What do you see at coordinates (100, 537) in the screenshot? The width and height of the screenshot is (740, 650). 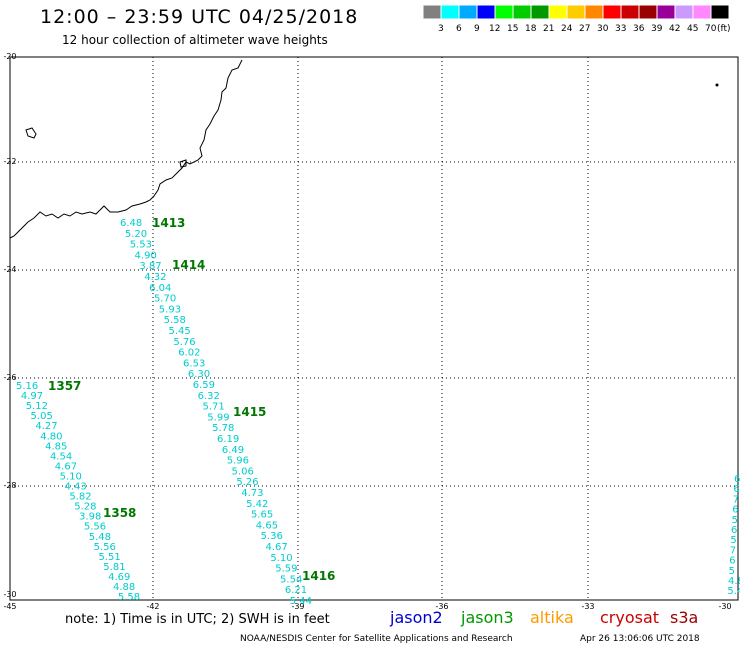 I see `wave-height-value: 5.48` at bounding box center [100, 537].